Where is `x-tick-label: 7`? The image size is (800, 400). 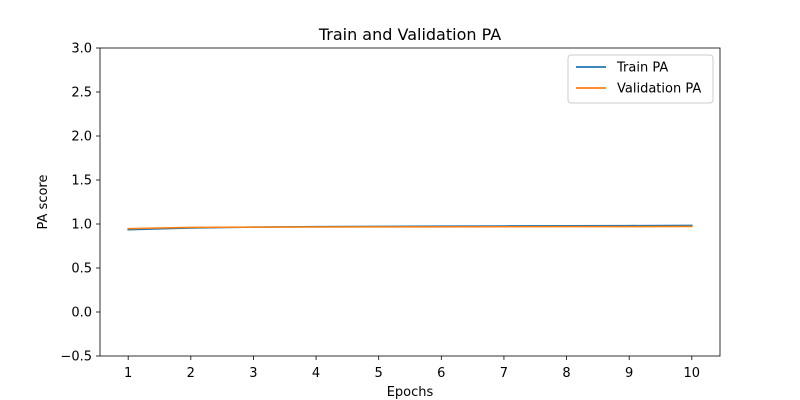 x-tick-label: 7 is located at coordinates (504, 373).